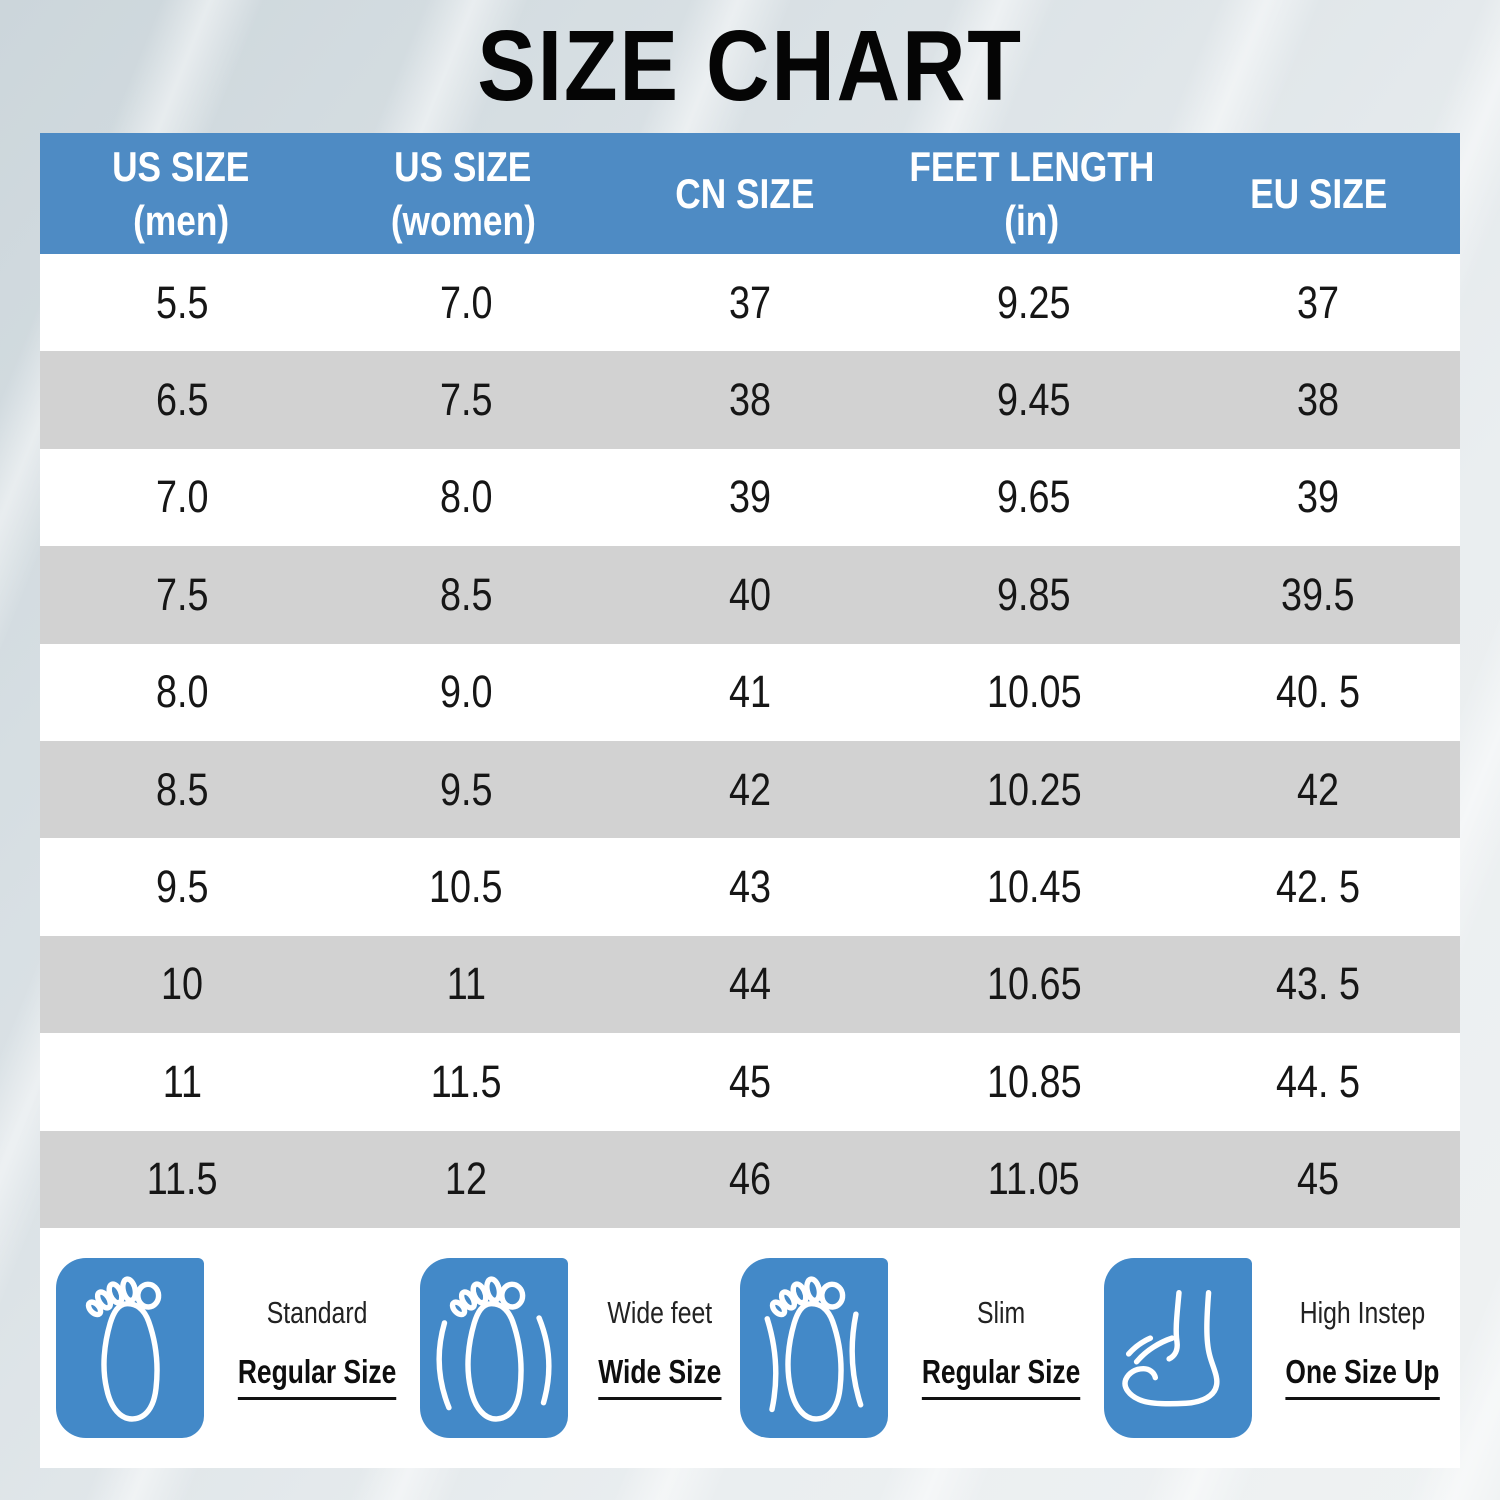 This screenshot has height=1500, width=1500. Describe the element at coordinates (1034, 497) in the screenshot. I see `table-cell: 9.65` at that location.